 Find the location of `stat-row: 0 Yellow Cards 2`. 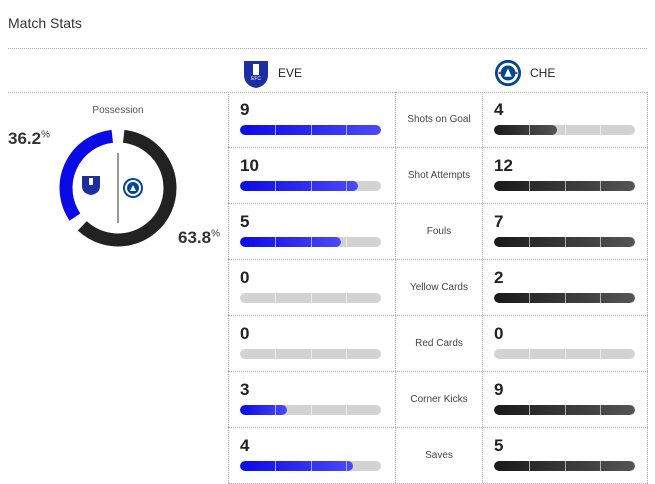

stat-row: 0 Yellow Cards 2 is located at coordinates (438, 288).